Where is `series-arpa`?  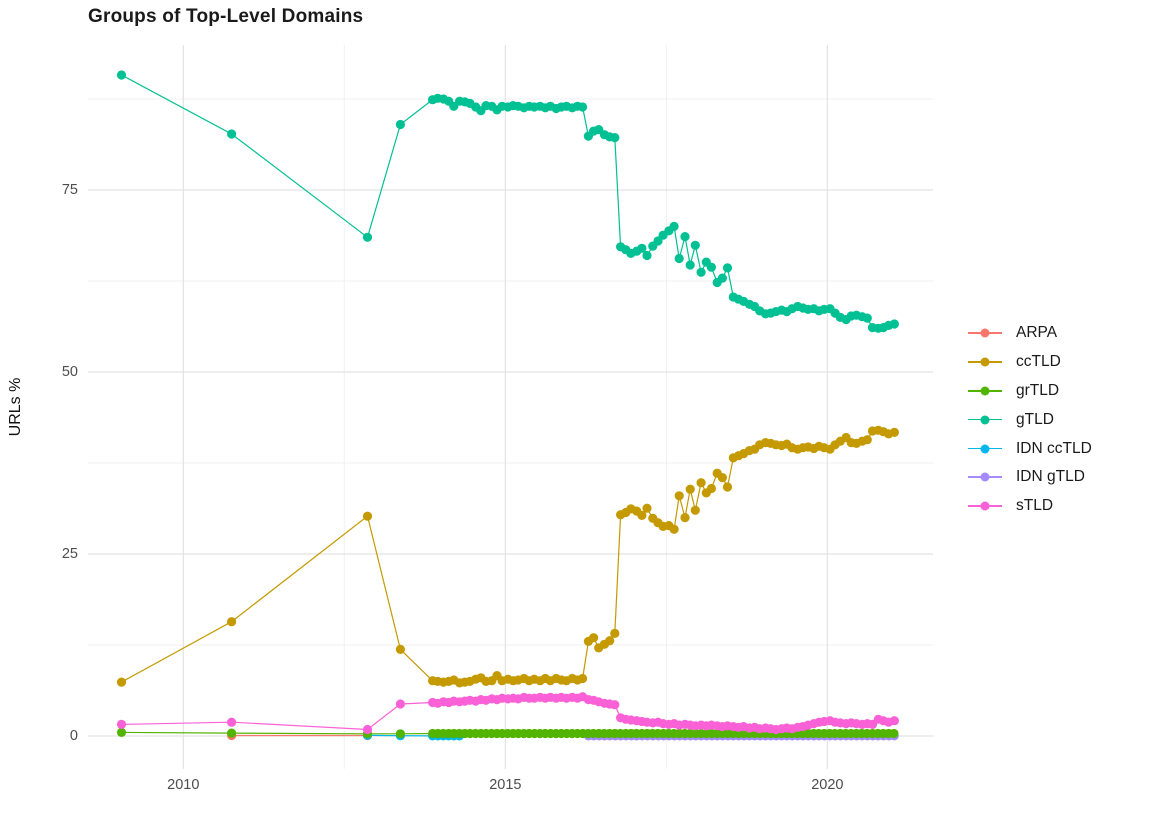
series-arpa is located at coordinates (300, 735).